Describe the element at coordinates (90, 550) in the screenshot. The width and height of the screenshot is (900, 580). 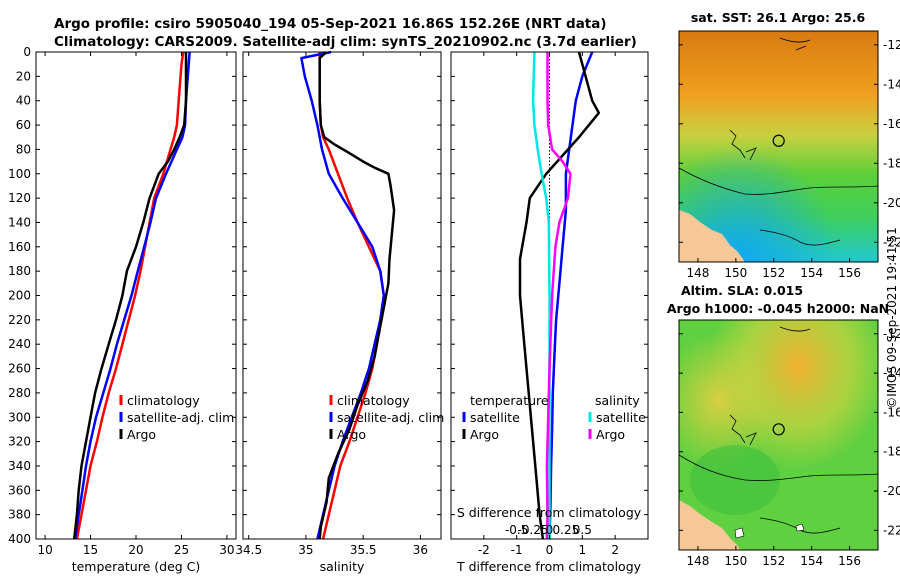
I see `x-tick-label: 15` at that location.